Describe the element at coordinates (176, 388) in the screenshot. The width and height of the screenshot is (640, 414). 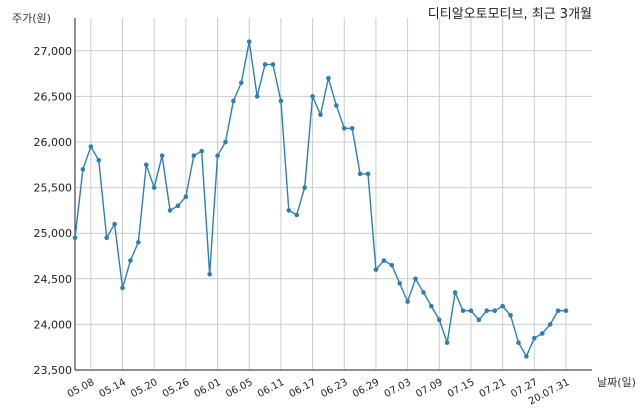
I see `x-tick-label: 05.26` at that location.